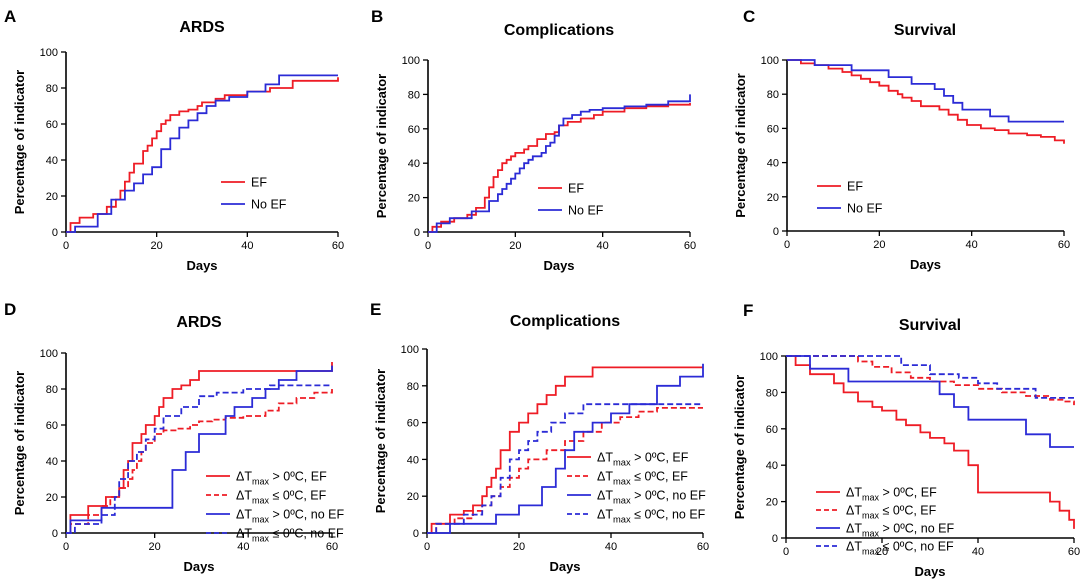 The image size is (1084, 580). I want to click on legend-entry: ΔTmax > 0ºC, no EF, so click(290, 516).